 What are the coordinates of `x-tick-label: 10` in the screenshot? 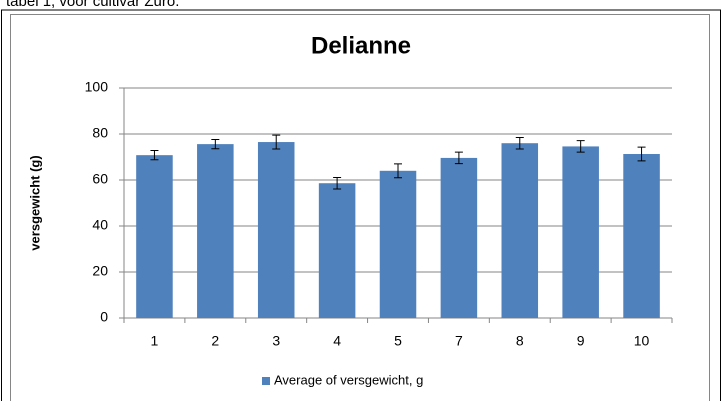 It's located at (642, 341).